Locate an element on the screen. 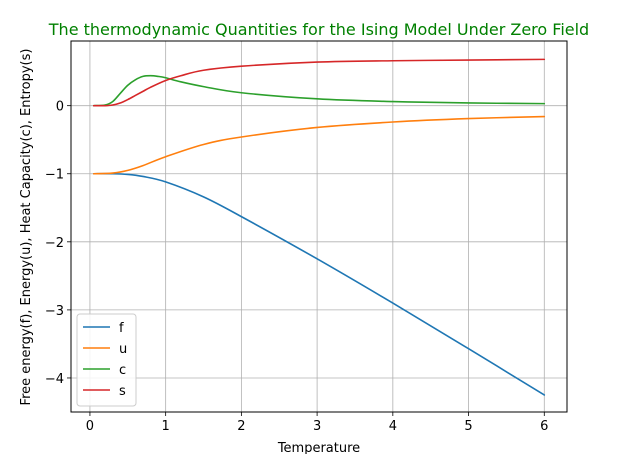  legend-label-s: s is located at coordinates (122, 391).